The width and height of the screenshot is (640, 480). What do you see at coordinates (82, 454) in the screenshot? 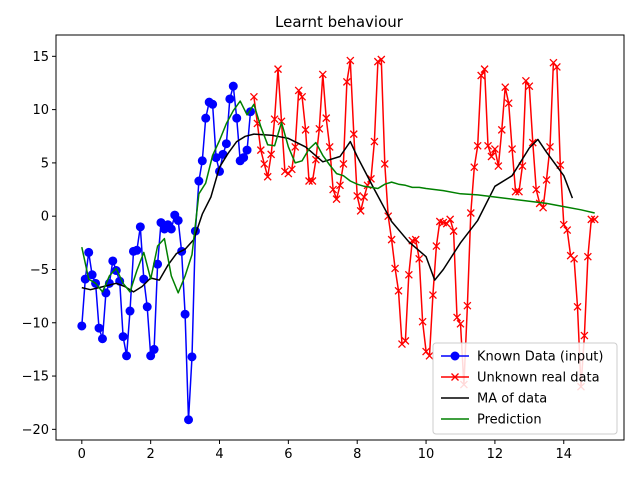
I see `x-tick-label-0: 0` at bounding box center [82, 454].